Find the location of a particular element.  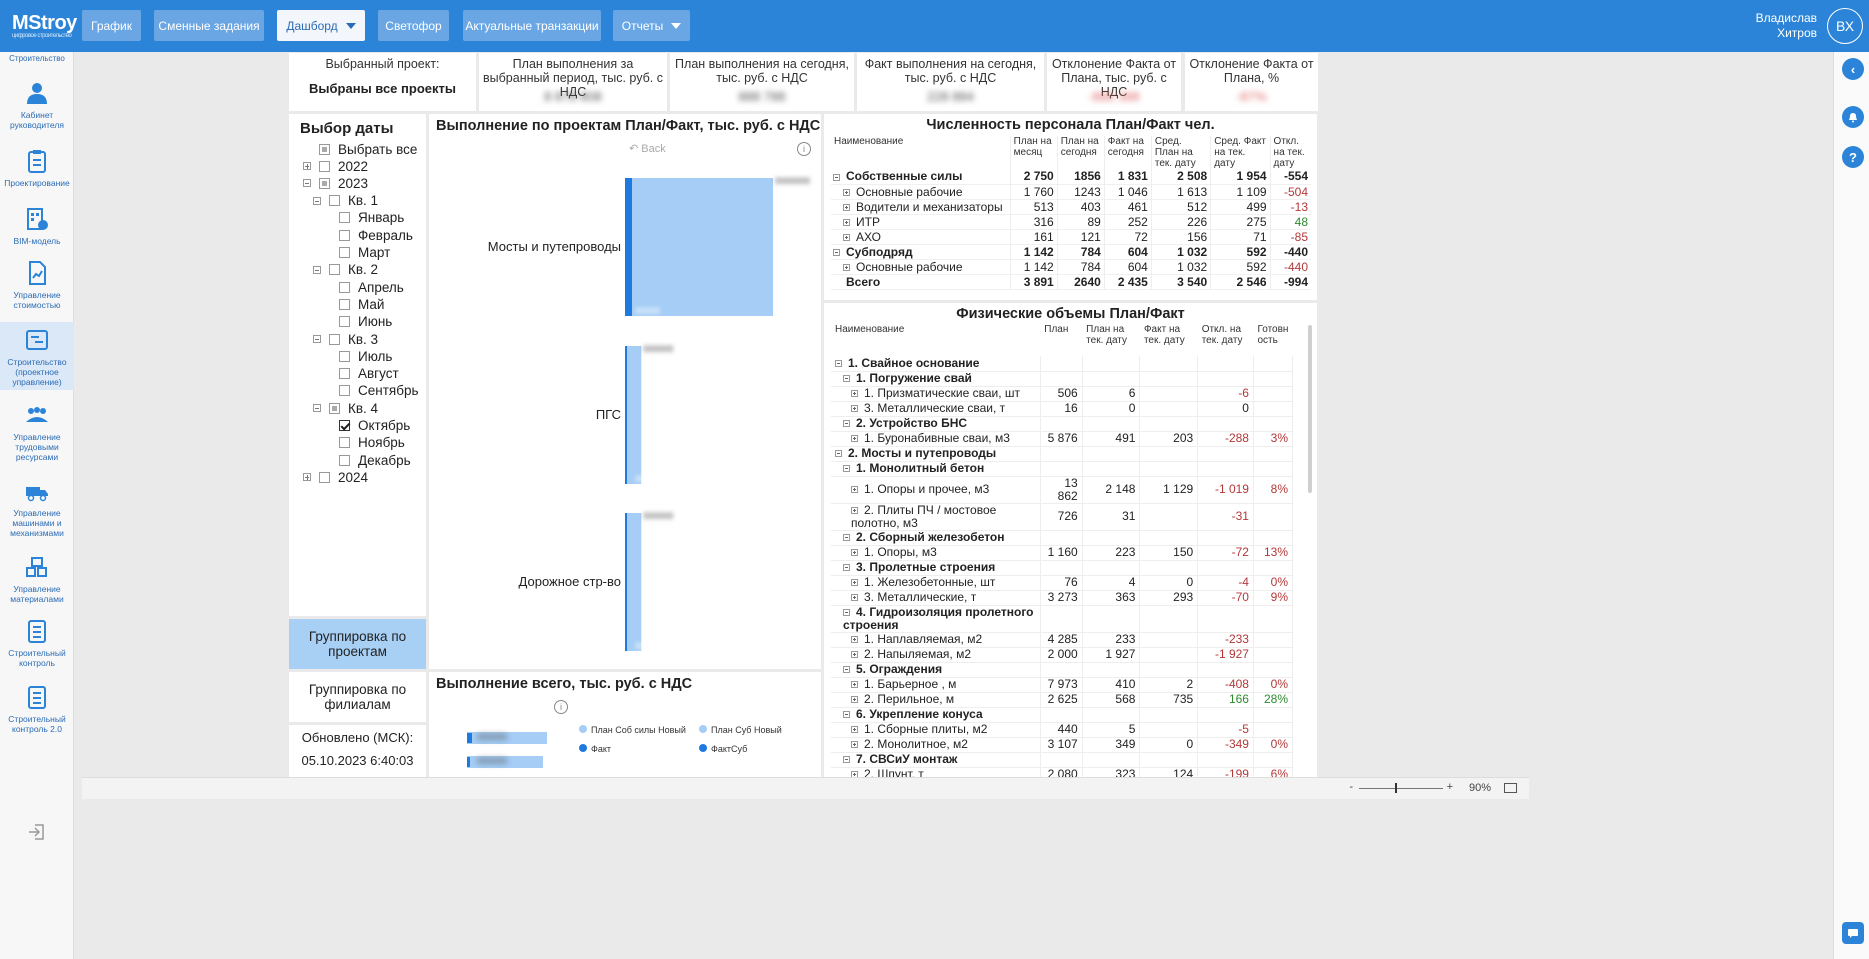

table-row: 1. Железобетонные, шт 76 4 0 -4 0% is located at coordinates (1062, 583).